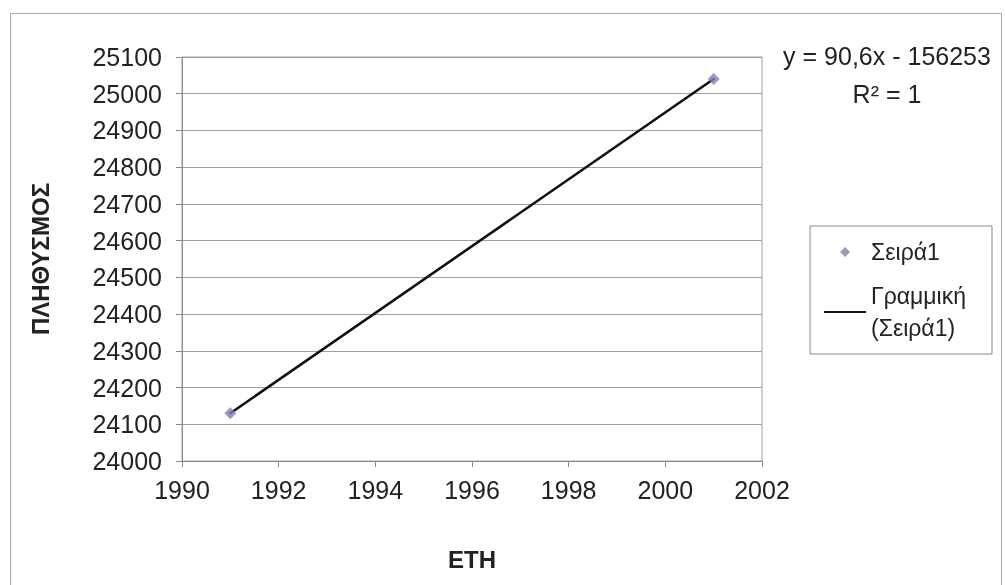 The width and height of the screenshot is (1005, 585). Describe the element at coordinates (40, 259) in the screenshot. I see `y-axis-title: ΠΛΗΘΥΣΜΟΣ` at that location.